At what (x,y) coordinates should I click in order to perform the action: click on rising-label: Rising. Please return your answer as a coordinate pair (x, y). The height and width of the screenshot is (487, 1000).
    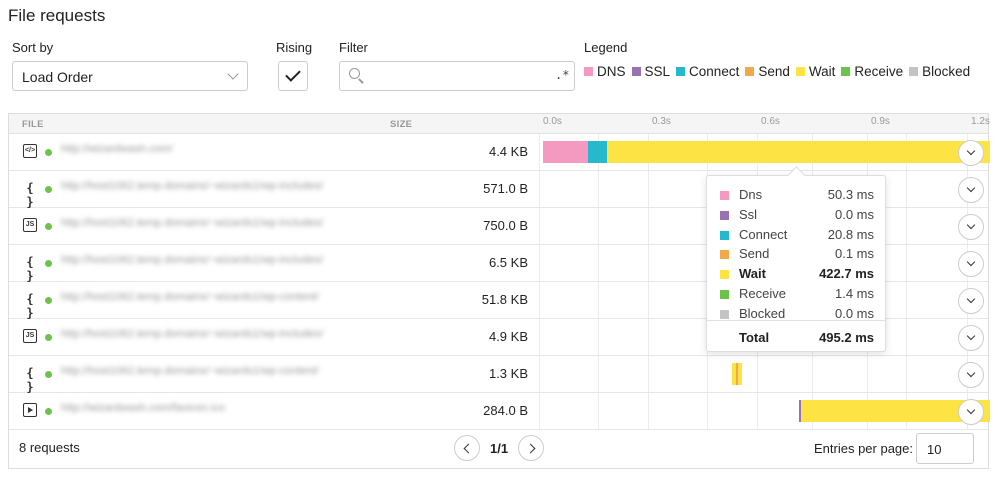
    Looking at the image, I should click on (294, 47).